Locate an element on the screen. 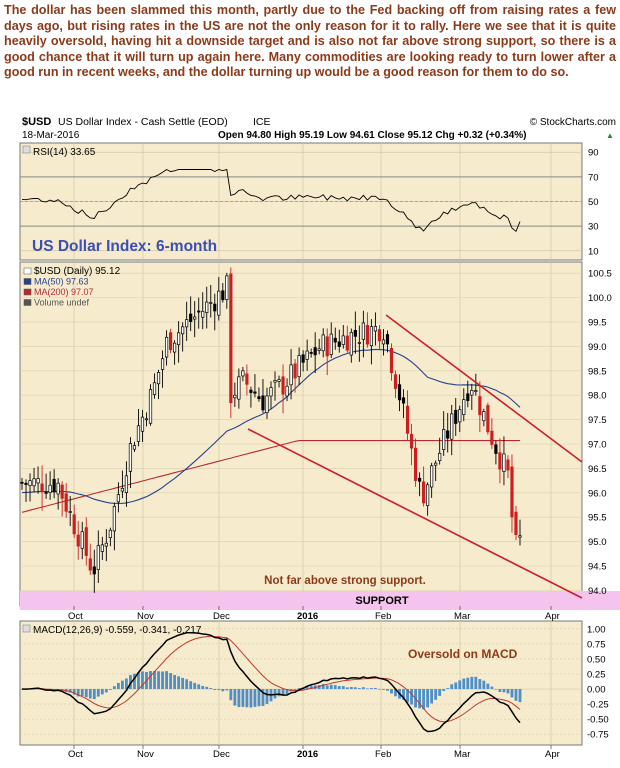 This screenshot has width=620, height=768. stockcharts-credit: © StockCharts.com is located at coordinates (573, 122).